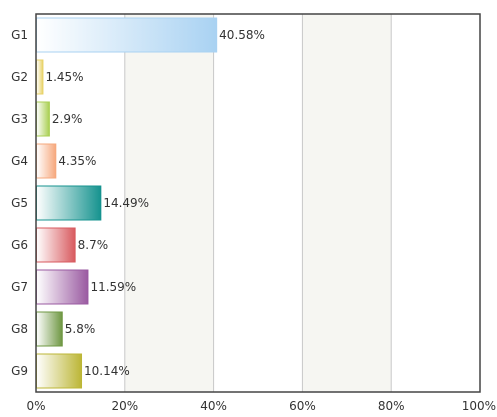 The image size is (497, 417). What do you see at coordinates (56, 245) in the screenshot?
I see `bar-g6` at bounding box center [56, 245].